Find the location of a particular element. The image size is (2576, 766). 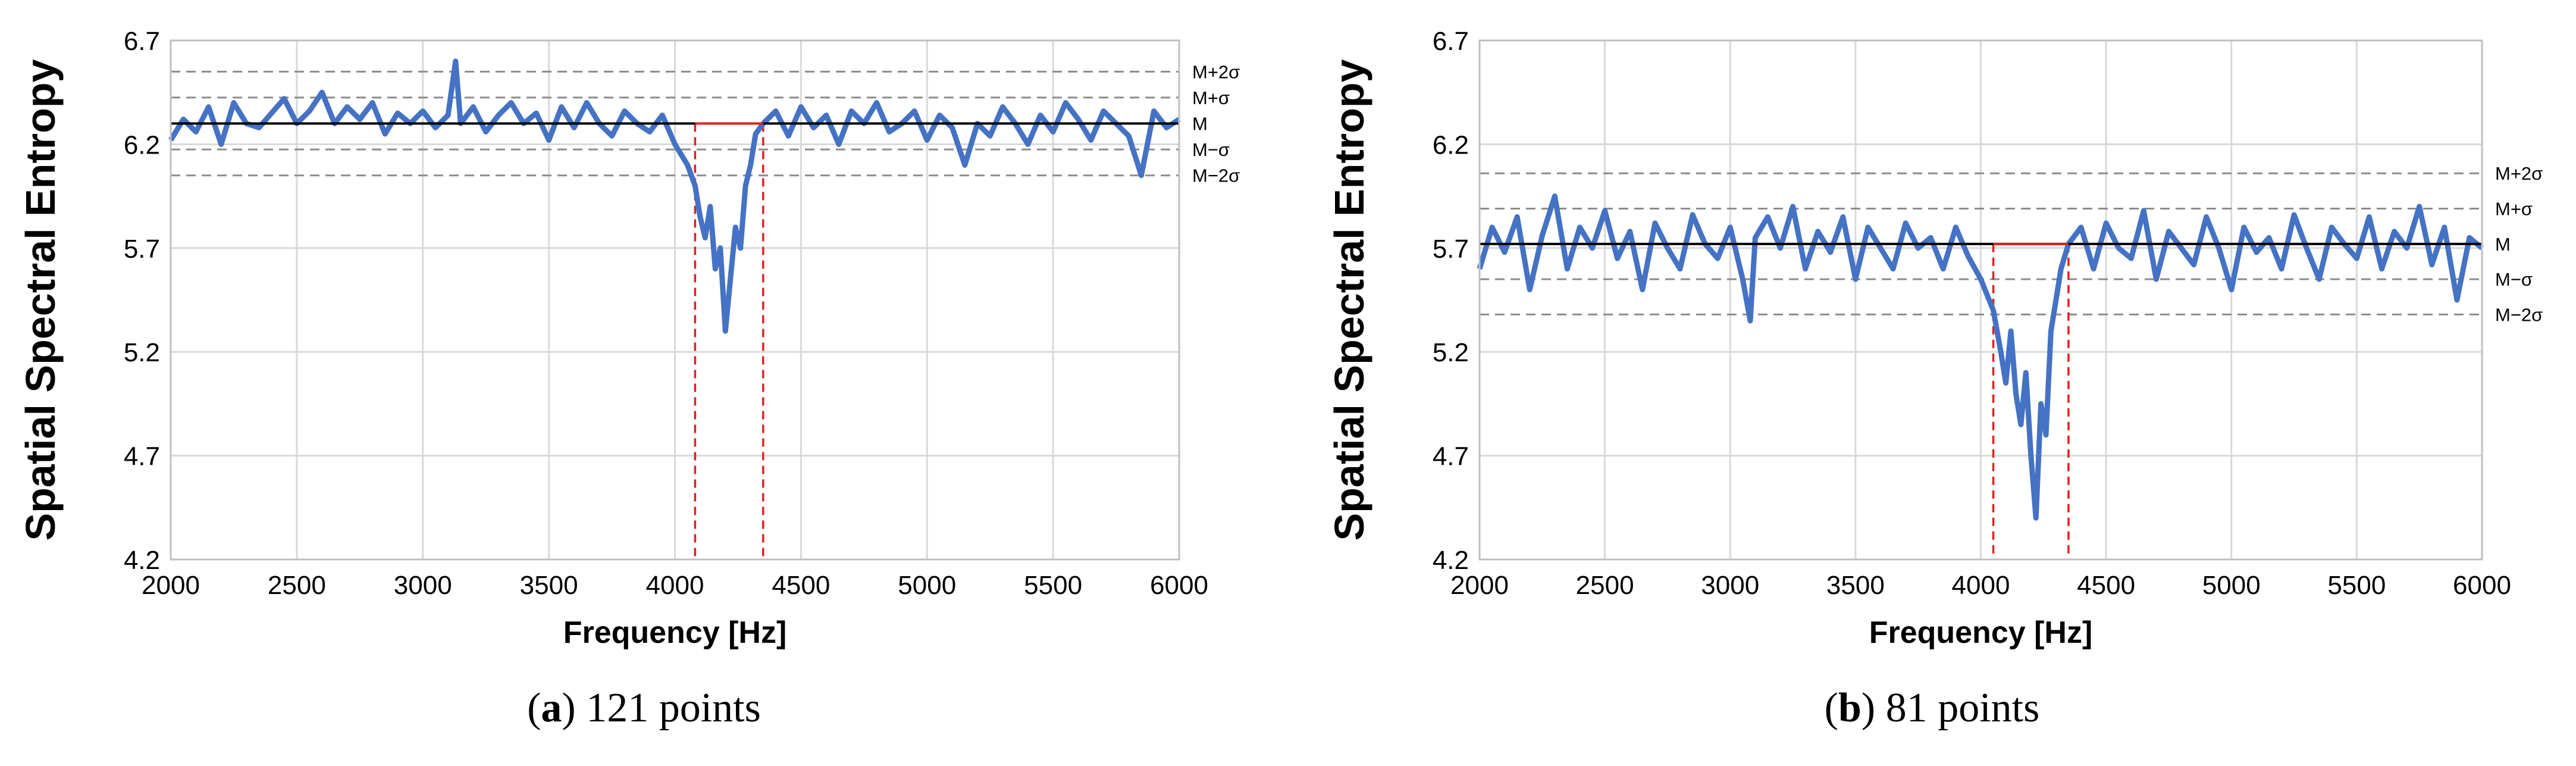

caption-b: (b) 81 points is located at coordinates (1932, 708).